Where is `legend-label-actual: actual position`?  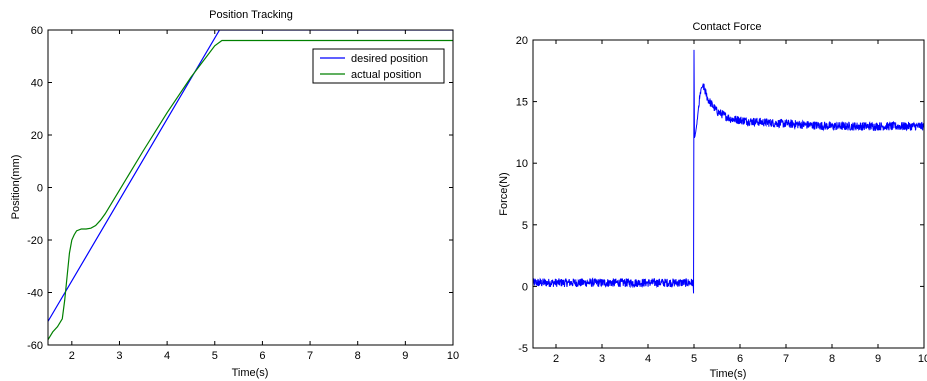
legend-label-actual: actual position is located at coordinates (386, 75).